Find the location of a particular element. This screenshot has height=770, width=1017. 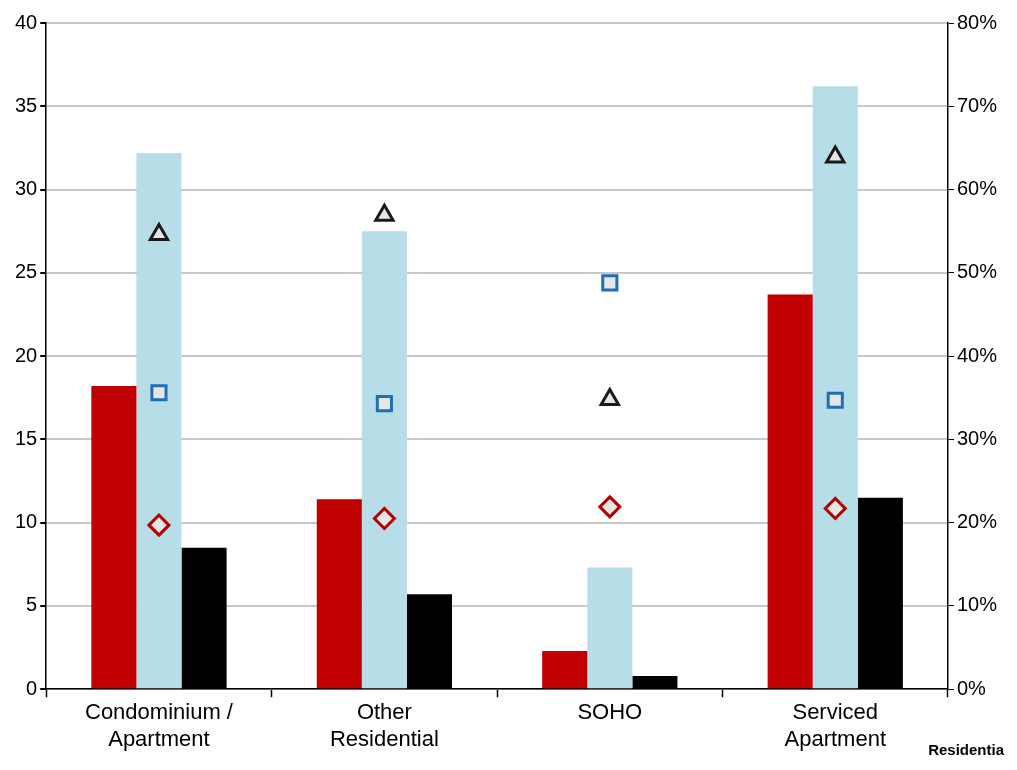

y-tick-label: 0 is located at coordinates (32, 687).